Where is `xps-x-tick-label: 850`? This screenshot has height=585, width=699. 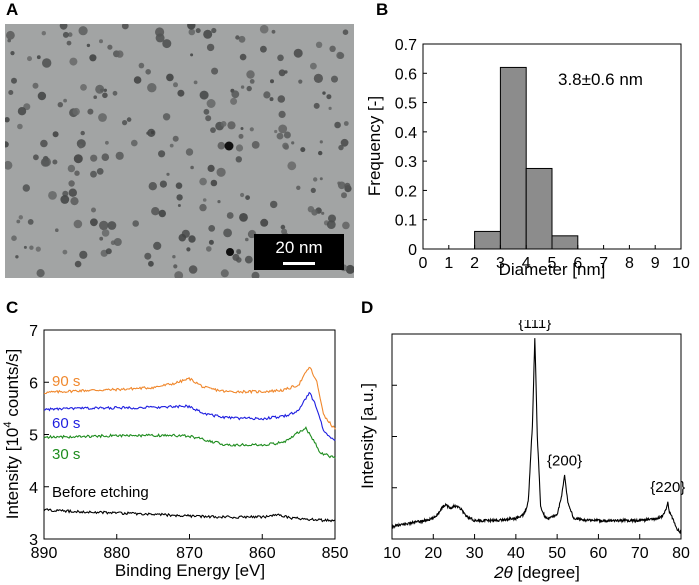 xps-x-tick-label: 850 is located at coordinates (335, 553).